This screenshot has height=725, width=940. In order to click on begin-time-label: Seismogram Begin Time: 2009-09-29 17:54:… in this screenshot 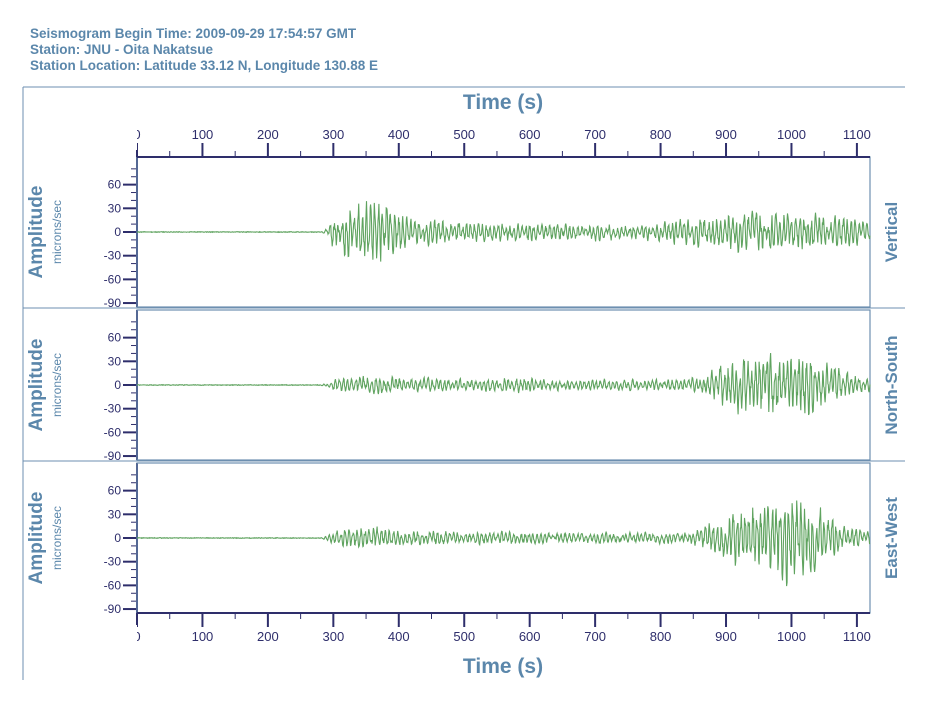, I will do `click(193, 33)`.